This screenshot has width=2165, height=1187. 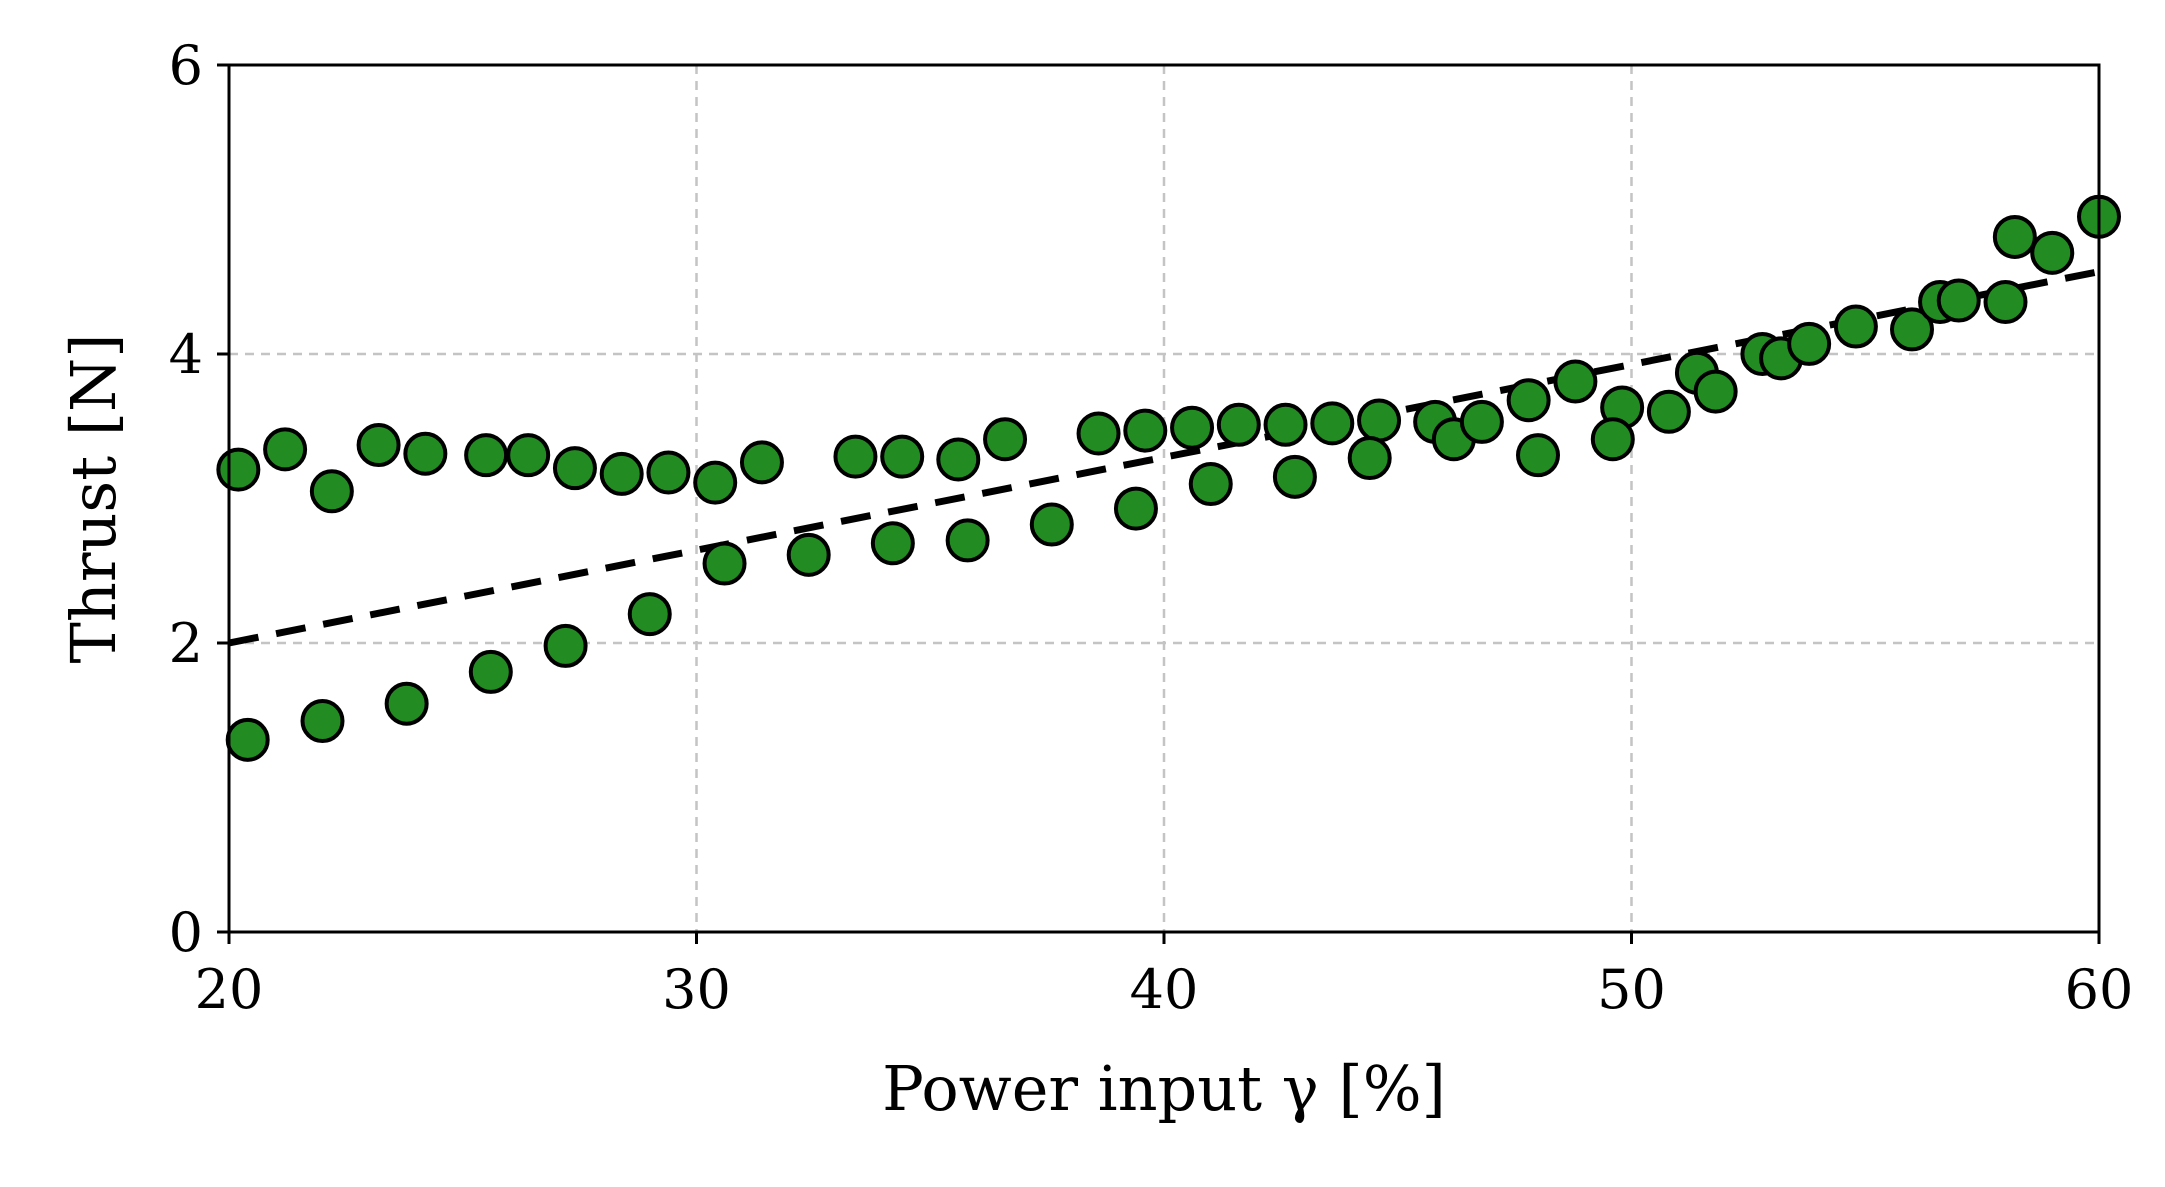 I want to click on x-tick-label: 50, so click(x=1631, y=989).